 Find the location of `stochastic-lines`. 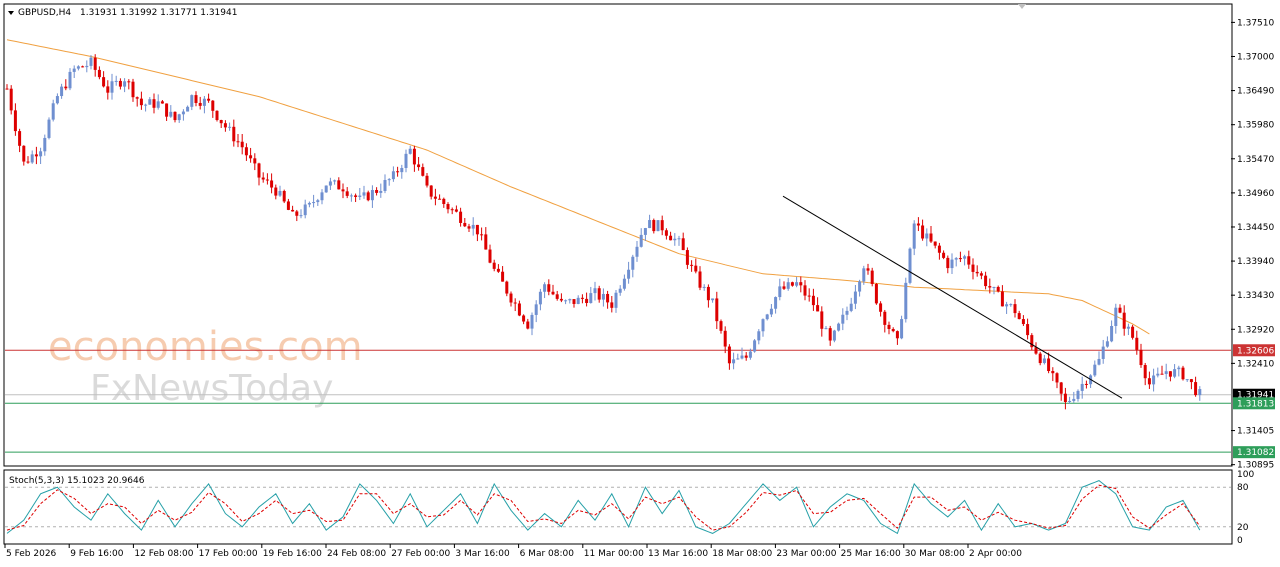

stochastic-lines is located at coordinates (618, 507).